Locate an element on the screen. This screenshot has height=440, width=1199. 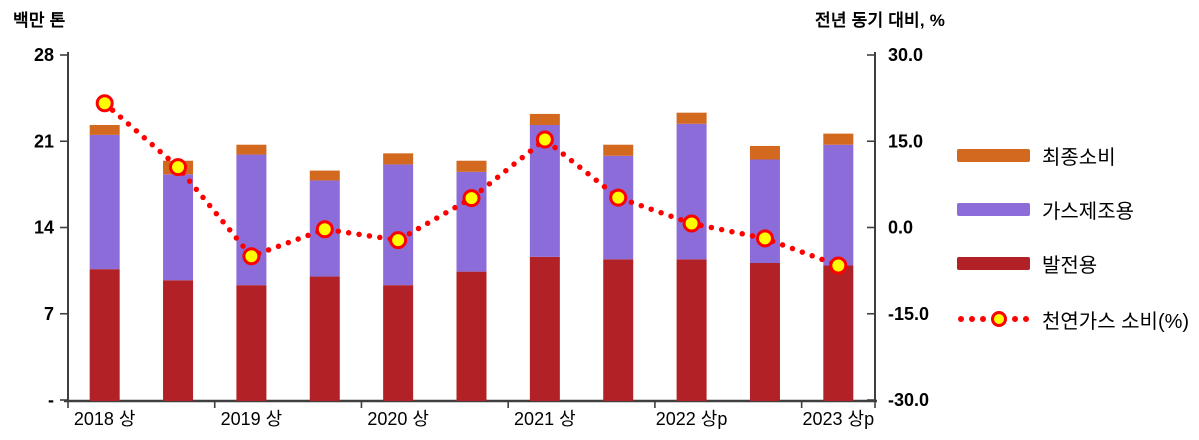
x-axis-category-label: 2020 상 is located at coordinates (398, 419).